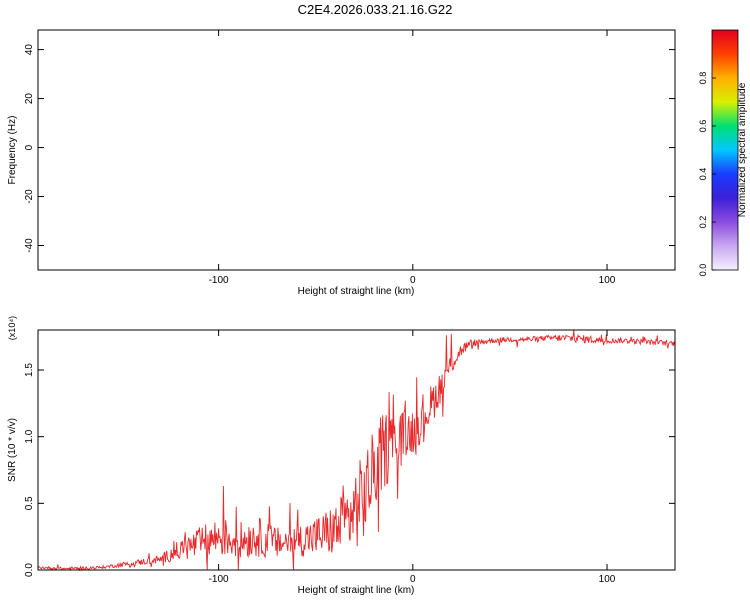 This screenshot has height=600, width=750. I want to click on snr-x-label: Height of straight line (km), so click(356, 590).